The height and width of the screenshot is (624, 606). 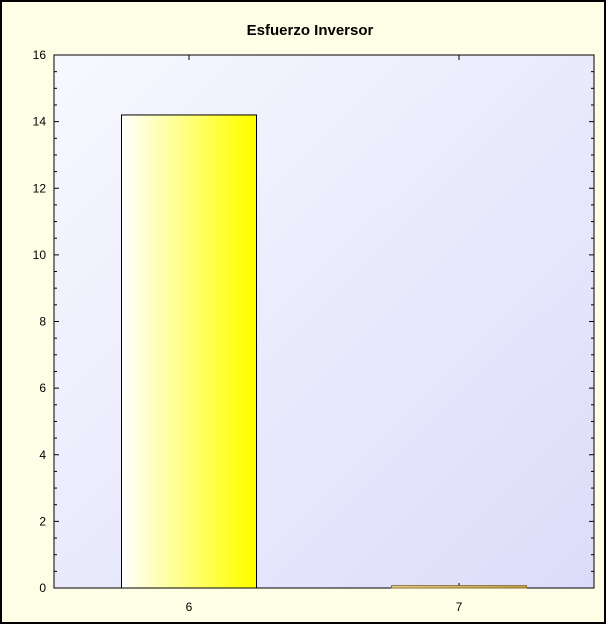 What do you see at coordinates (40, 122) in the screenshot?
I see `y-tick-label: 14` at bounding box center [40, 122].